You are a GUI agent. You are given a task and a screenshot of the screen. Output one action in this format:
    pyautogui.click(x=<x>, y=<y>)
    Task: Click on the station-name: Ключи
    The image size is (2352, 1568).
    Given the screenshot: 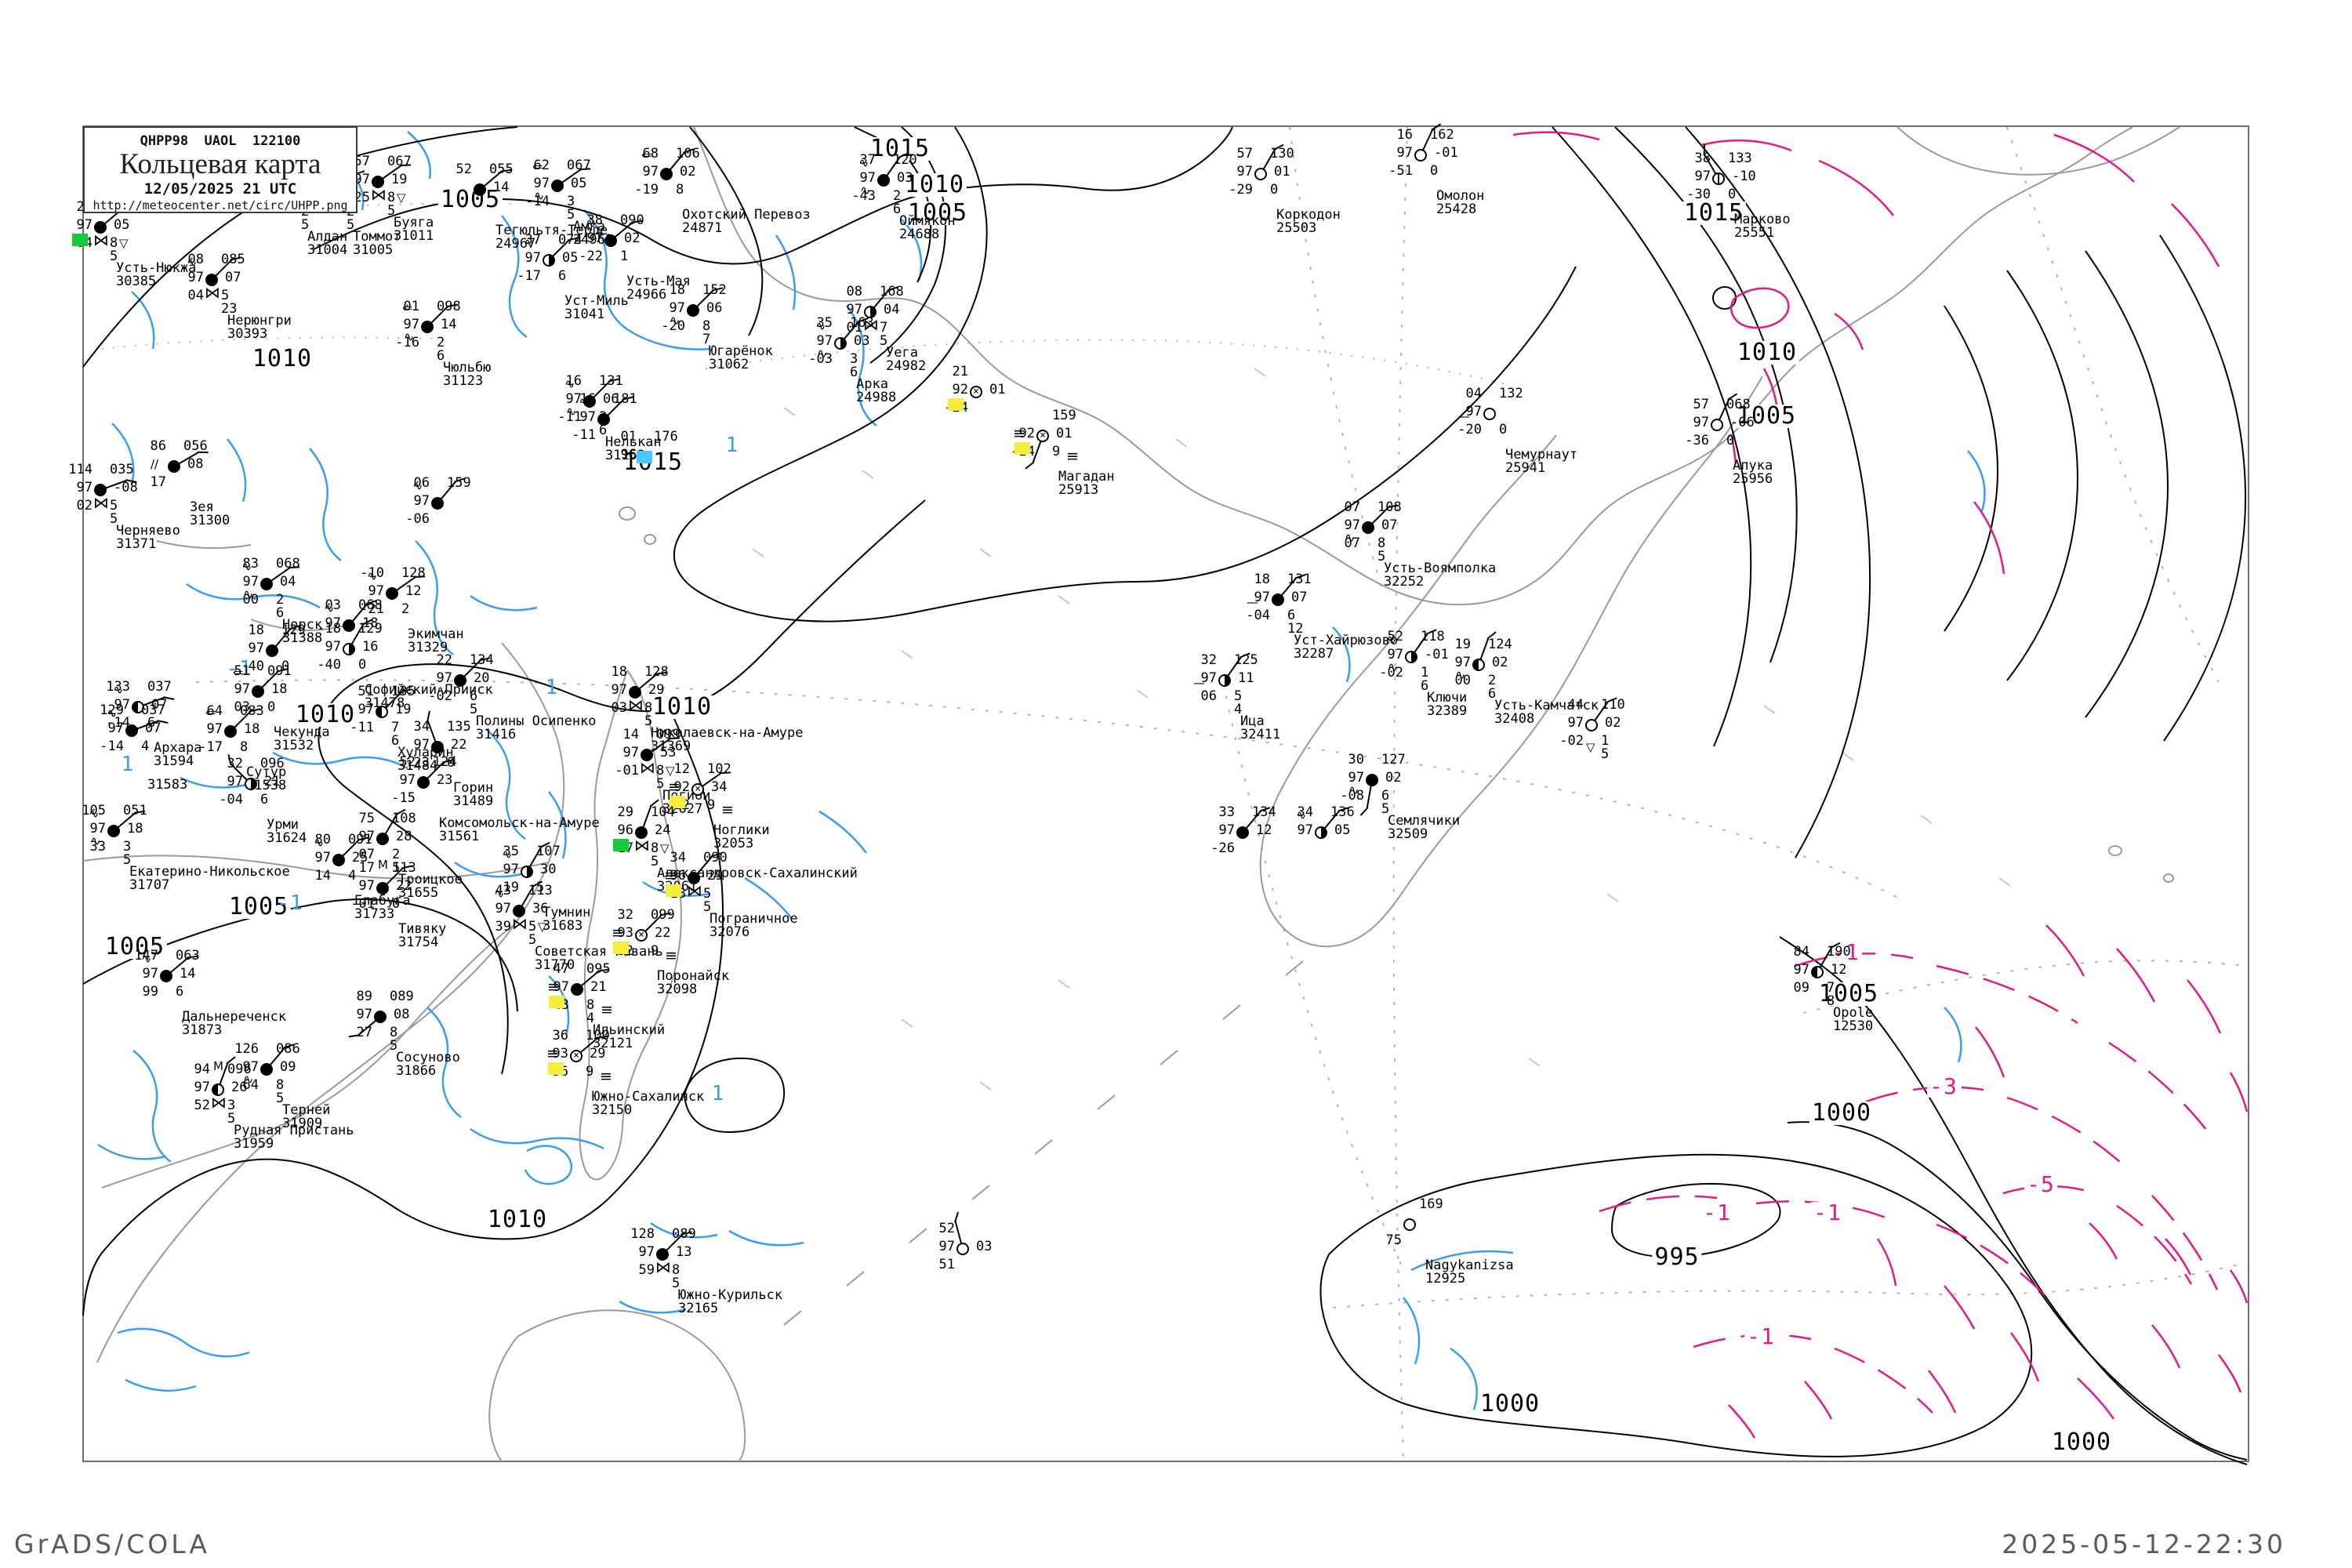 What is the action you would take?
    pyautogui.click(x=1447, y=698)
    